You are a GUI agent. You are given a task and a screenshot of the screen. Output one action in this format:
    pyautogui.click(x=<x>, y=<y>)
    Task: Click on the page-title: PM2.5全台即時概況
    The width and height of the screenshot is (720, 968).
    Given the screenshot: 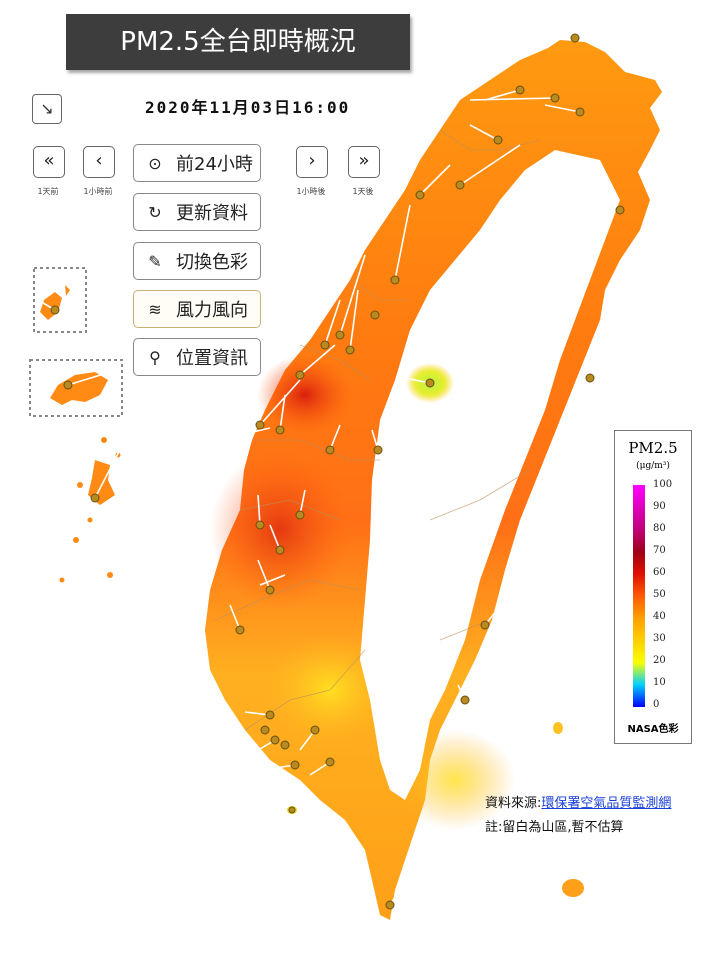 What is the action you would take?
    pyautogui.click(x=238, y=42)
    